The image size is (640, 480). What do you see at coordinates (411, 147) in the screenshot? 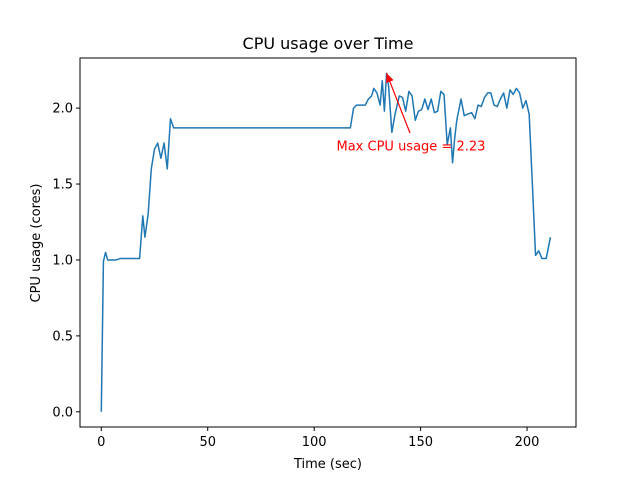
I see `max-annotation-label: Max CPU usage = 2.23` at bounding box center [411, 147].